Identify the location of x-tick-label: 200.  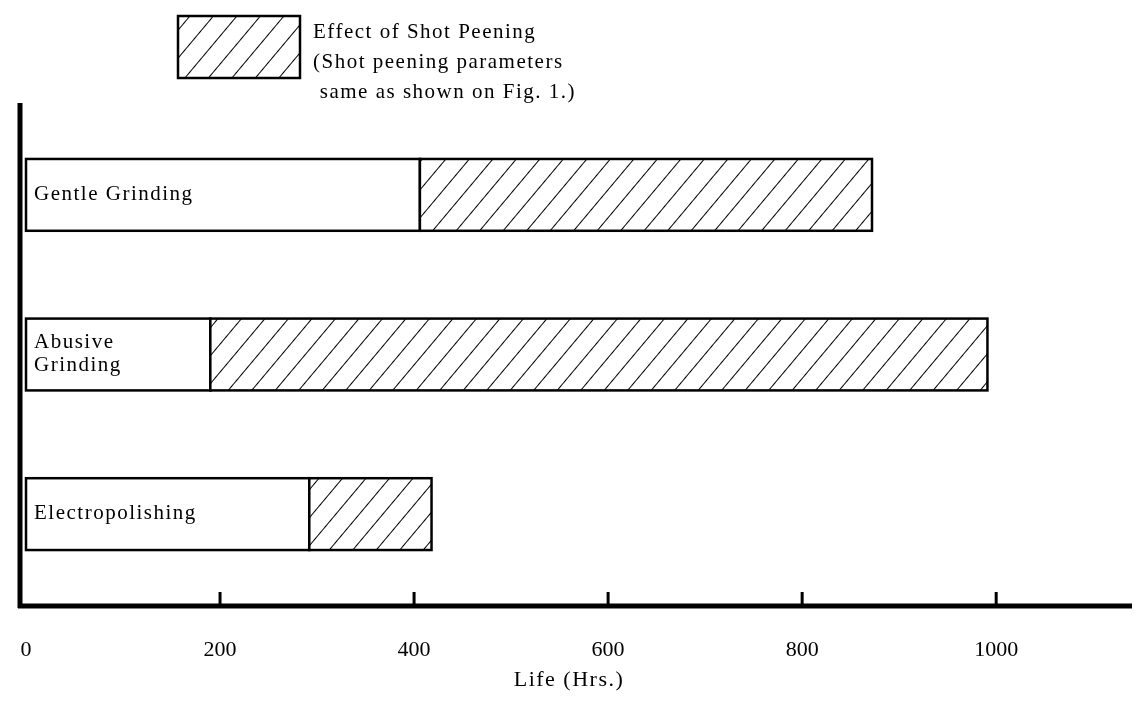
(220, 648).